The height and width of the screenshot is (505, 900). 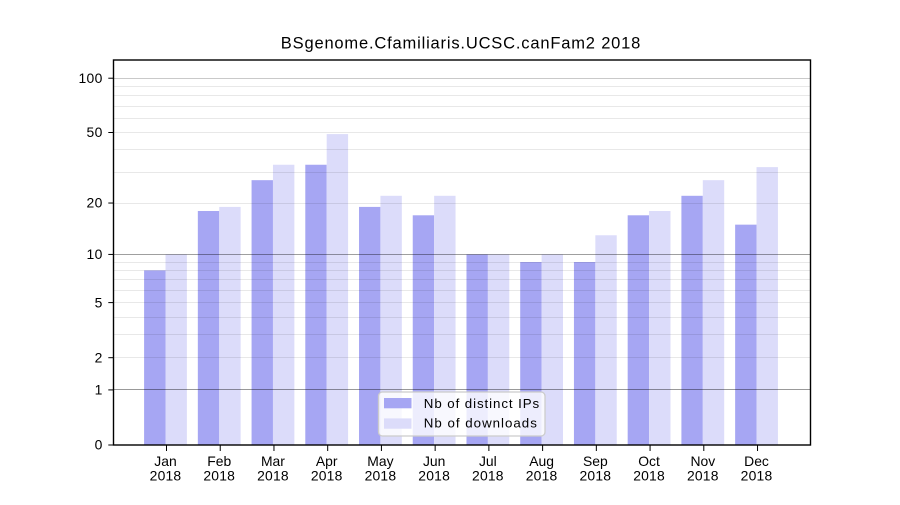 What do you see at coordinates (482, 403) in the screenshot?
I see `svg-text: Nb of distinct IPs` at bounding box center [482, 403].